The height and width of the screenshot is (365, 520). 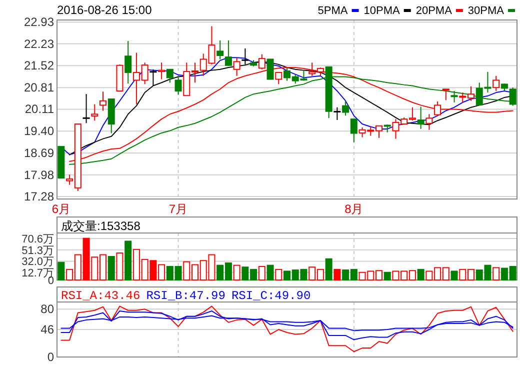 I want to click on y-tick-label: 80, so click(x=47, y=309).